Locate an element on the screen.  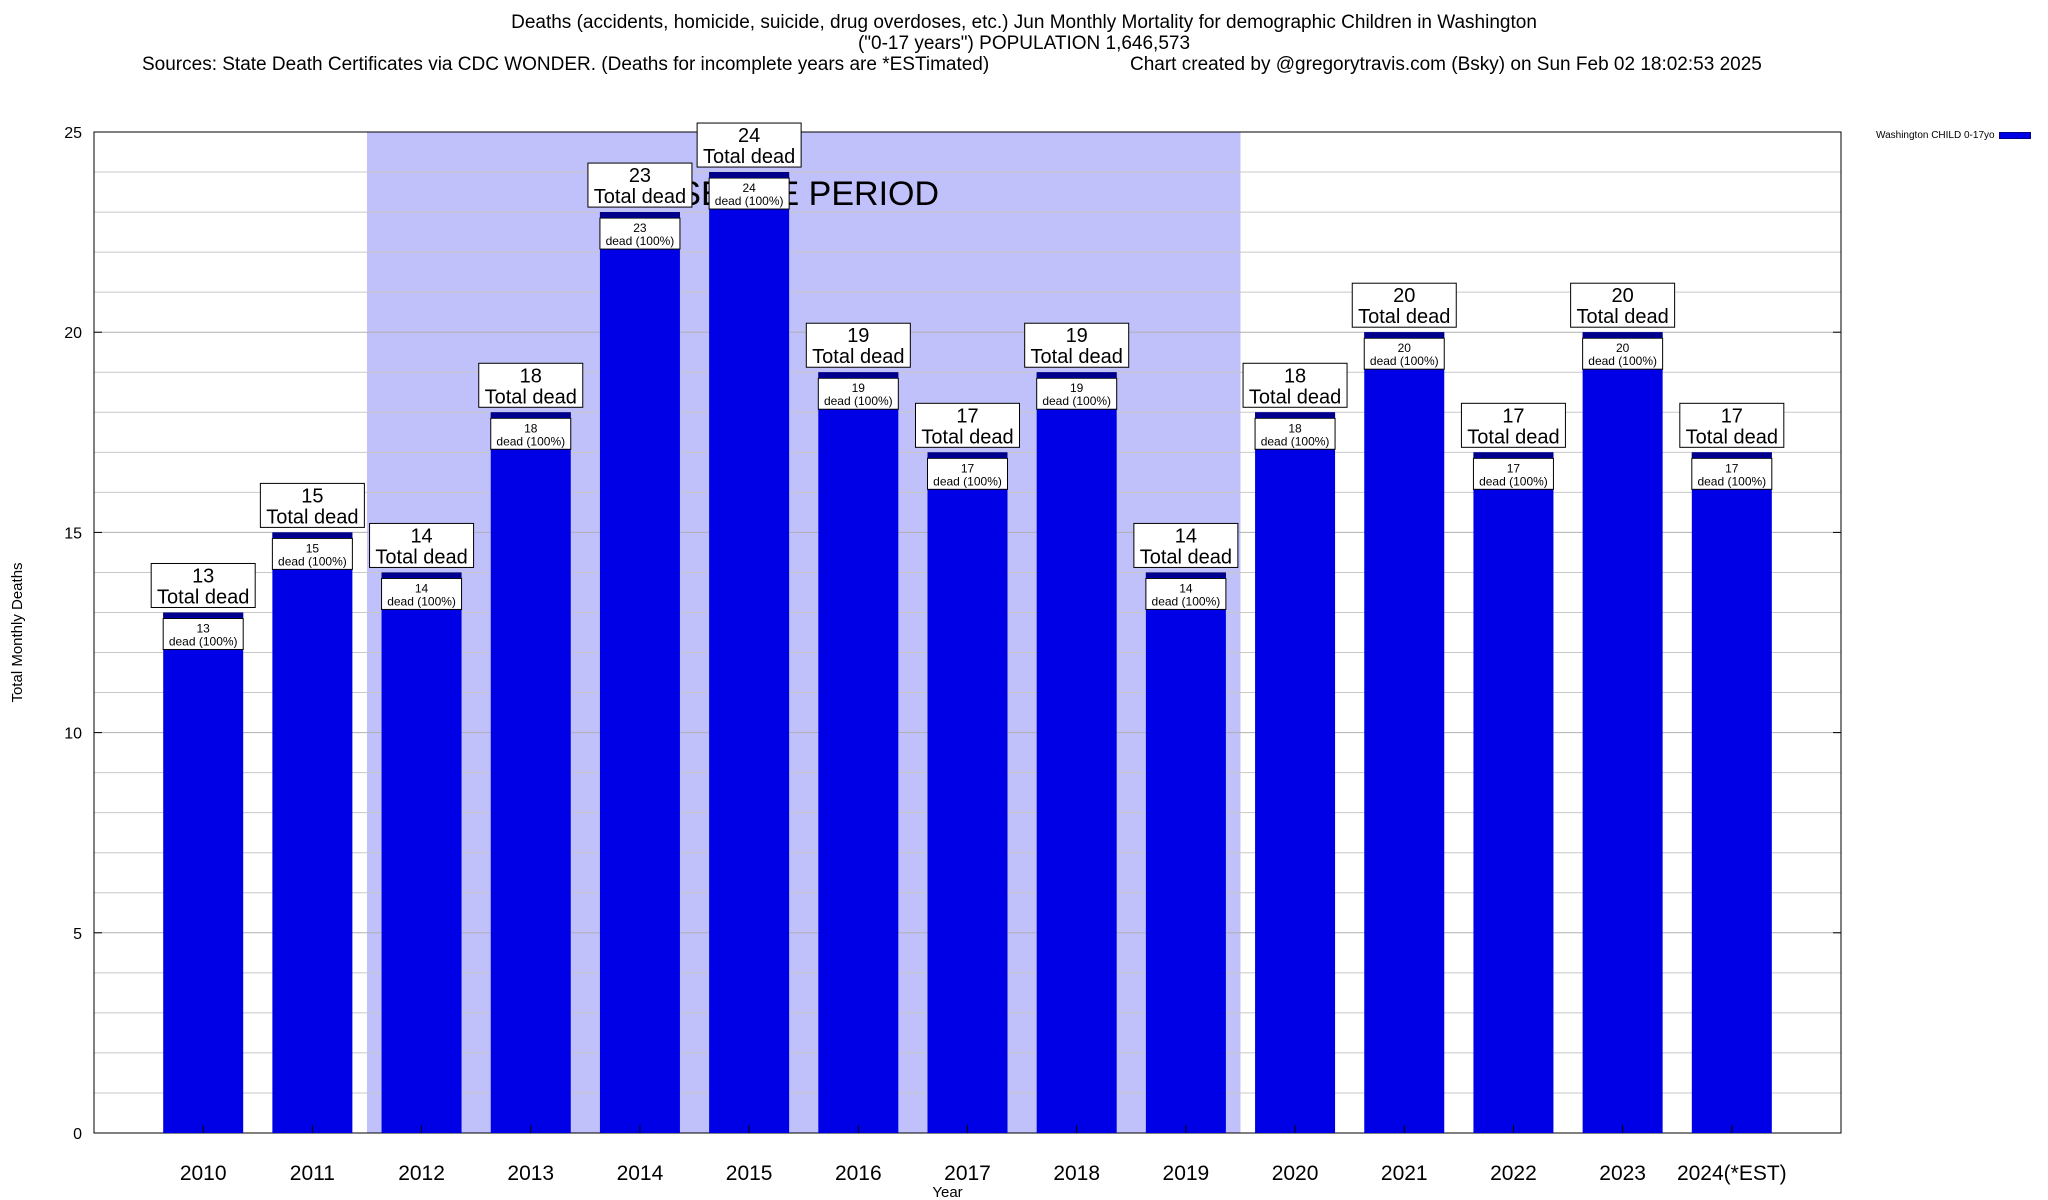
x-tick-label: 2019 is located at coordinates (1186, 1173).